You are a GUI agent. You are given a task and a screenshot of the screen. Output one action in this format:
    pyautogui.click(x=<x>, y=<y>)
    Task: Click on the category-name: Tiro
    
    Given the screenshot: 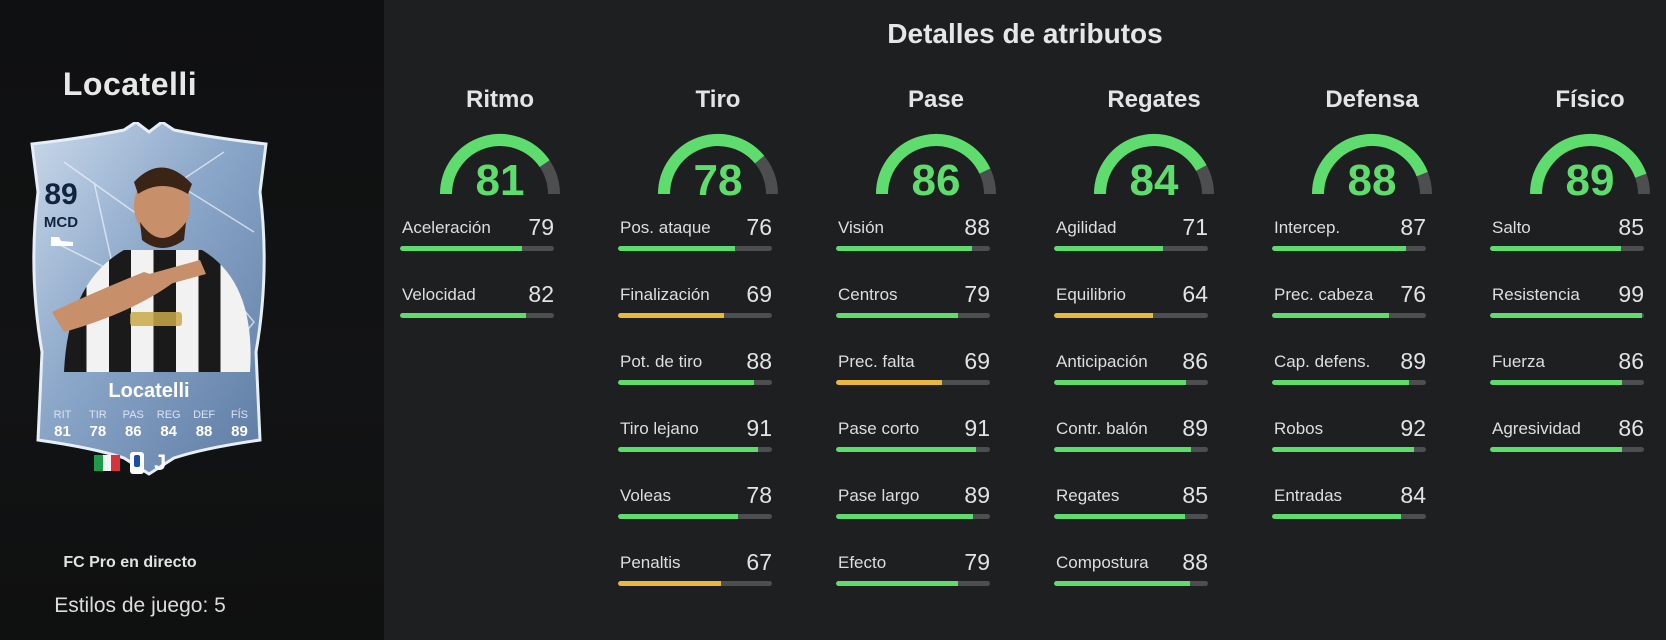 What is the action you would take?
    pyautogui.click(x=718, y=99)
    